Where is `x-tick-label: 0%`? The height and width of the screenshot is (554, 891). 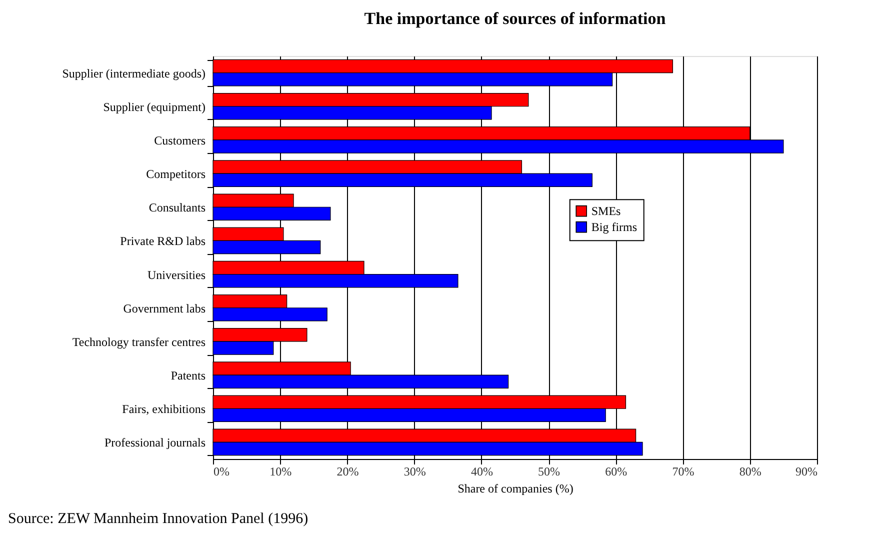 x-tick-label: 0% is located at coordinates (222, 471).